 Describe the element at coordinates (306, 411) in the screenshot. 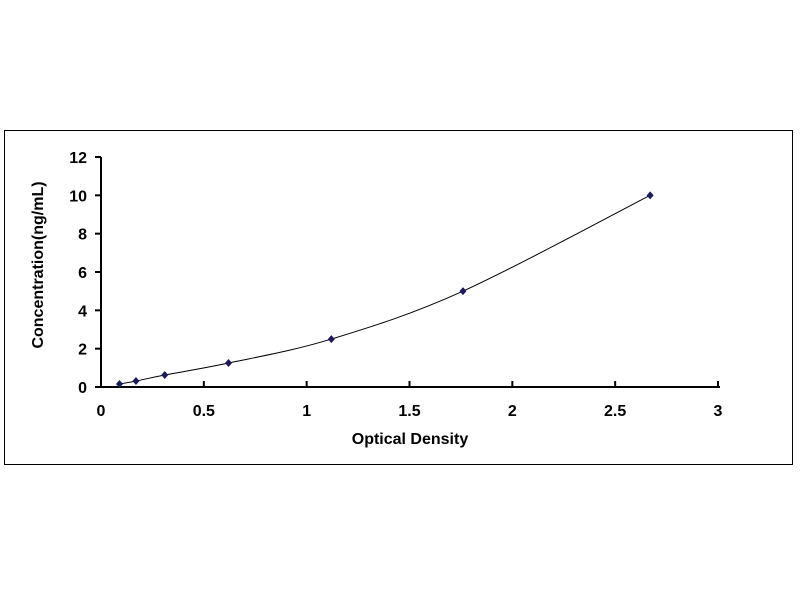

I see `x-tick-label: 1` at that location.